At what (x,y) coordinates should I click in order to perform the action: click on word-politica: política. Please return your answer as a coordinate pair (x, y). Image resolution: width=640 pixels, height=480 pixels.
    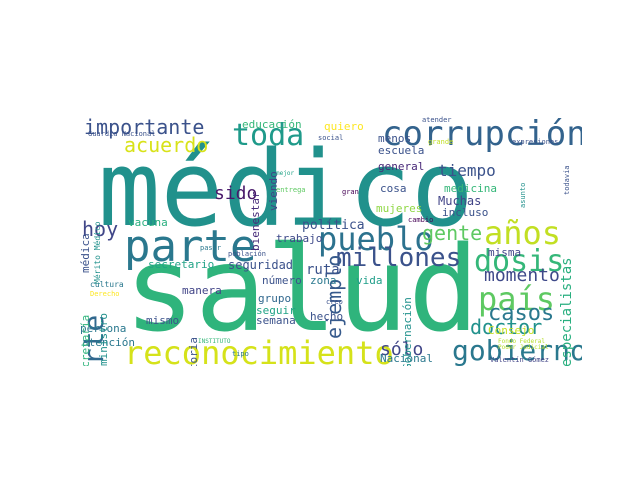
    Looking at the image, I should click on (333, 225).